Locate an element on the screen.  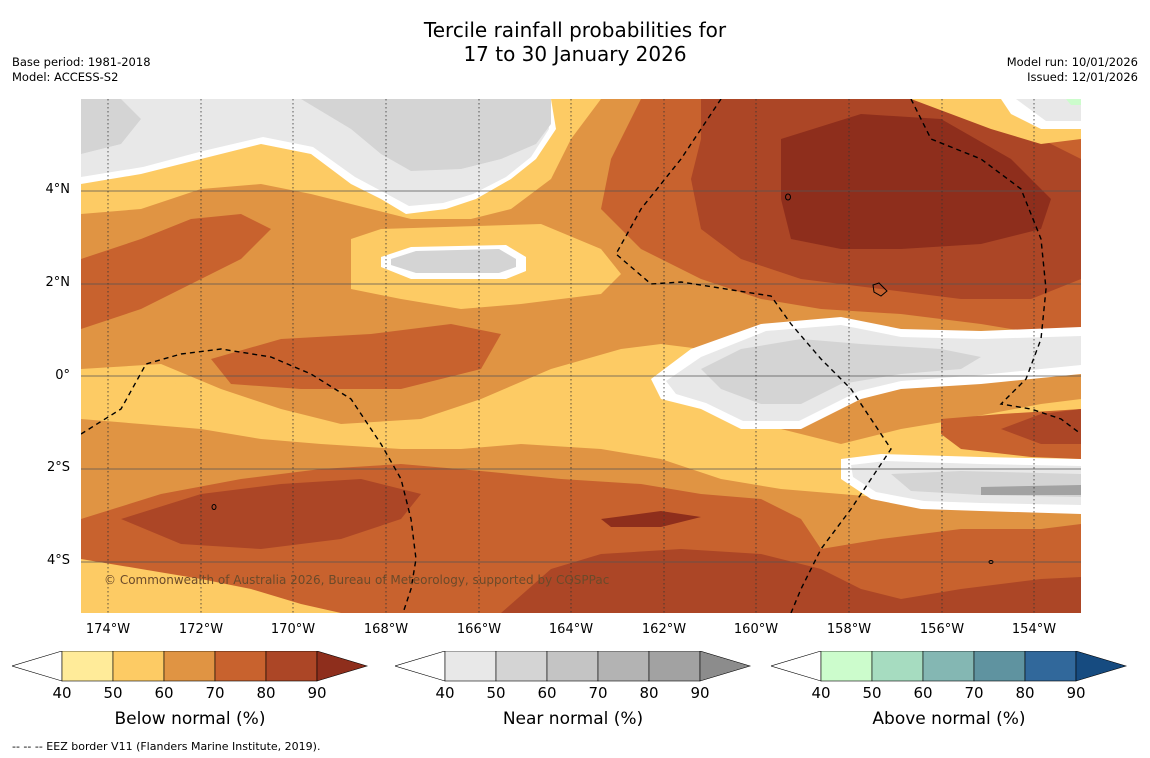
lon-label: 164°W is located at coordinates (571, 629).